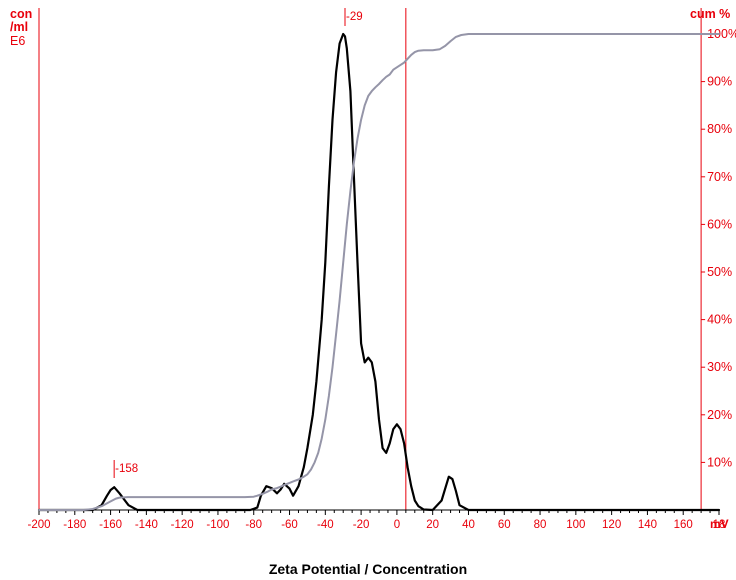 Image resolution: width=736 pixels, height=580 pixels. Describe the element at coordinates (21, 14) in the screenshot. I see `y-left-label-line-1: con` at that location.